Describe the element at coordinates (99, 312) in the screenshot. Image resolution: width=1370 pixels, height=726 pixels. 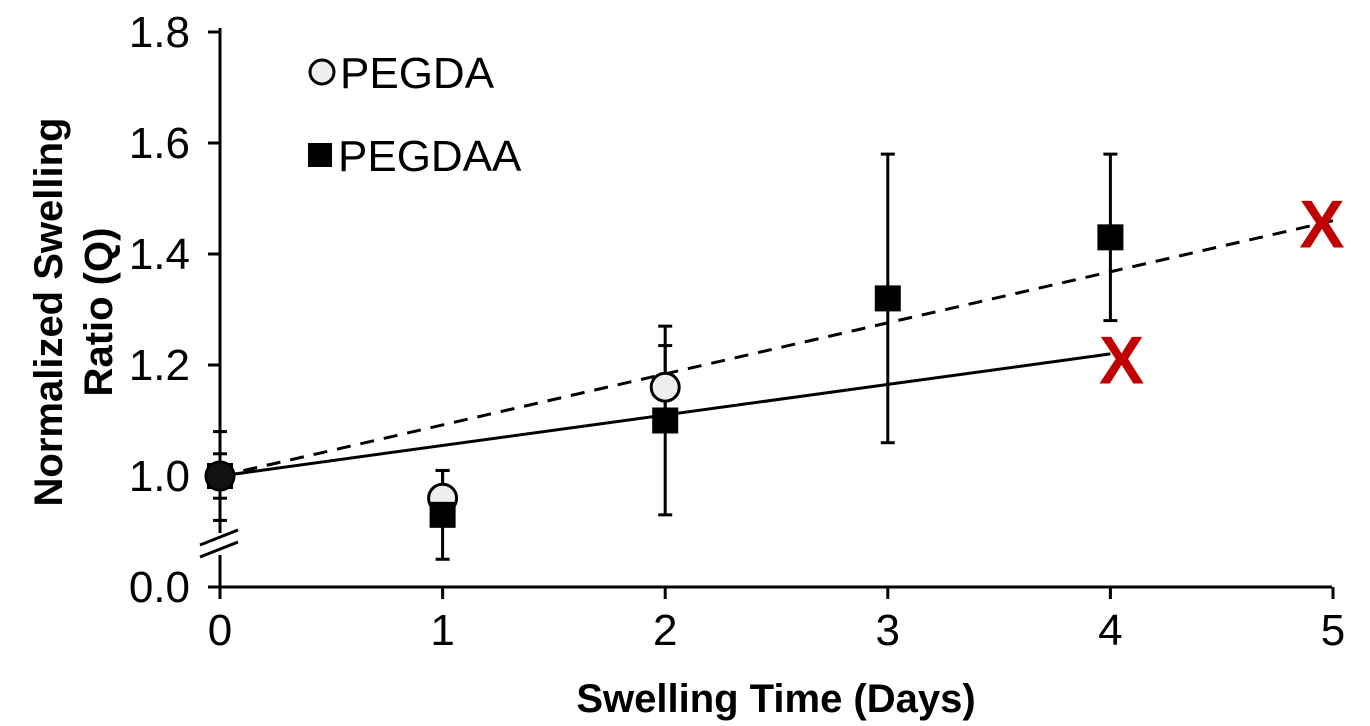
I see `y-axis-title-line-2: Ratio (Q)` at that location.